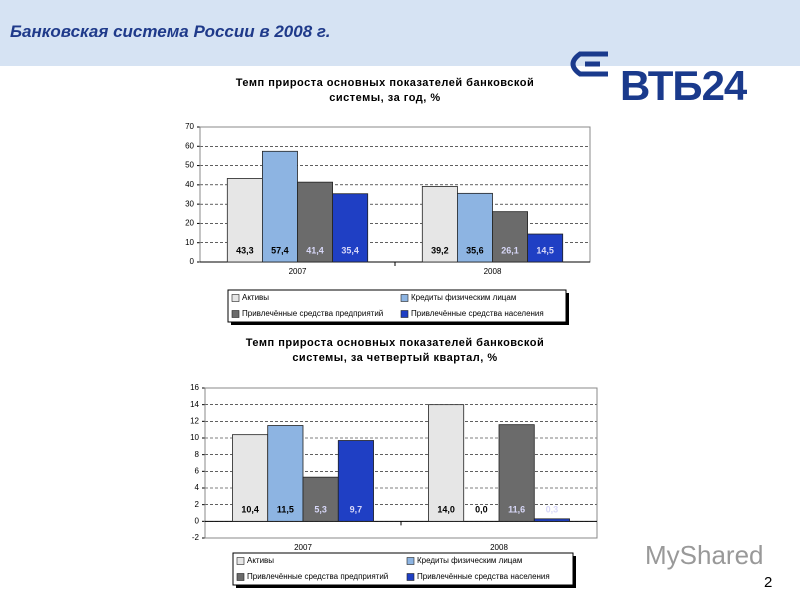 The image size is (800, 600). I want to click on value-label: 11,6, so click(516, 510).